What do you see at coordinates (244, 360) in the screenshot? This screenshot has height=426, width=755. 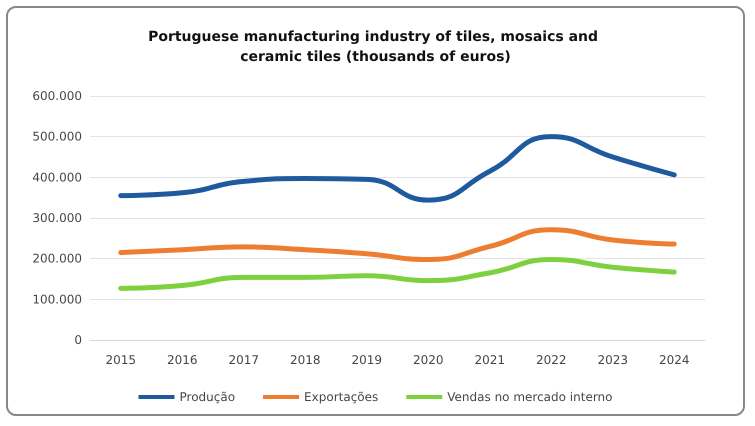 I see `x-tick-label: 2017` at bounding box center [244, 360].